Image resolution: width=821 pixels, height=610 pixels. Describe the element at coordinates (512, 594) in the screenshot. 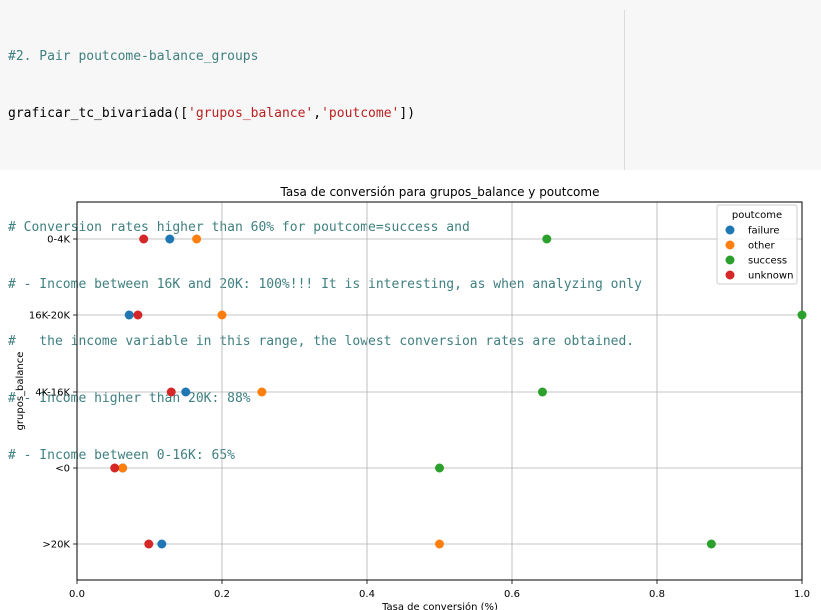

I see `x-tick-label: 0.6` at that location.